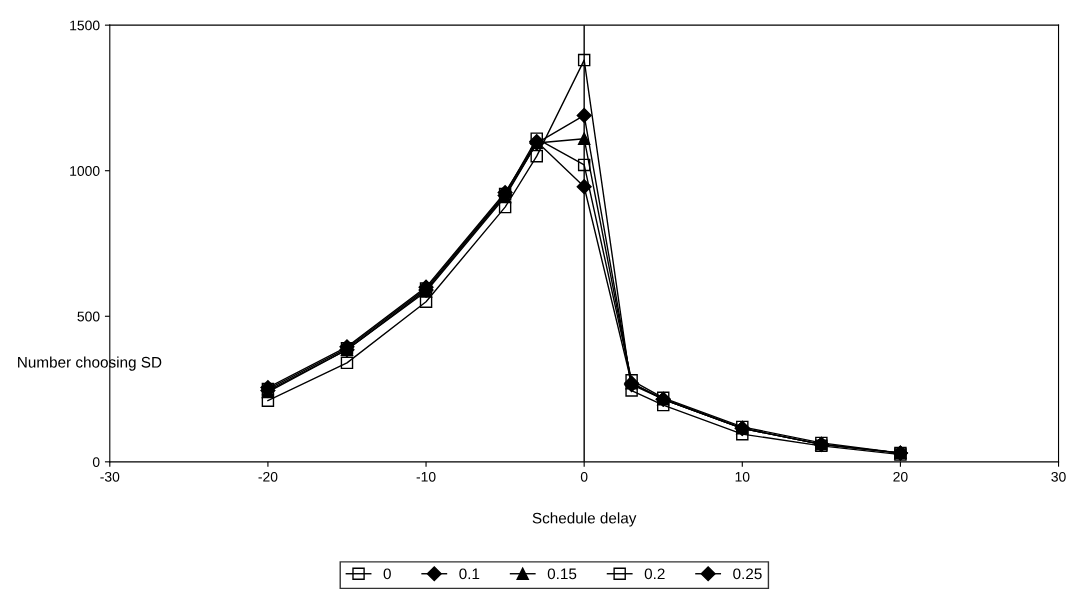  I want to click on x-axis-title: Schedule delay, so click(584, 519).